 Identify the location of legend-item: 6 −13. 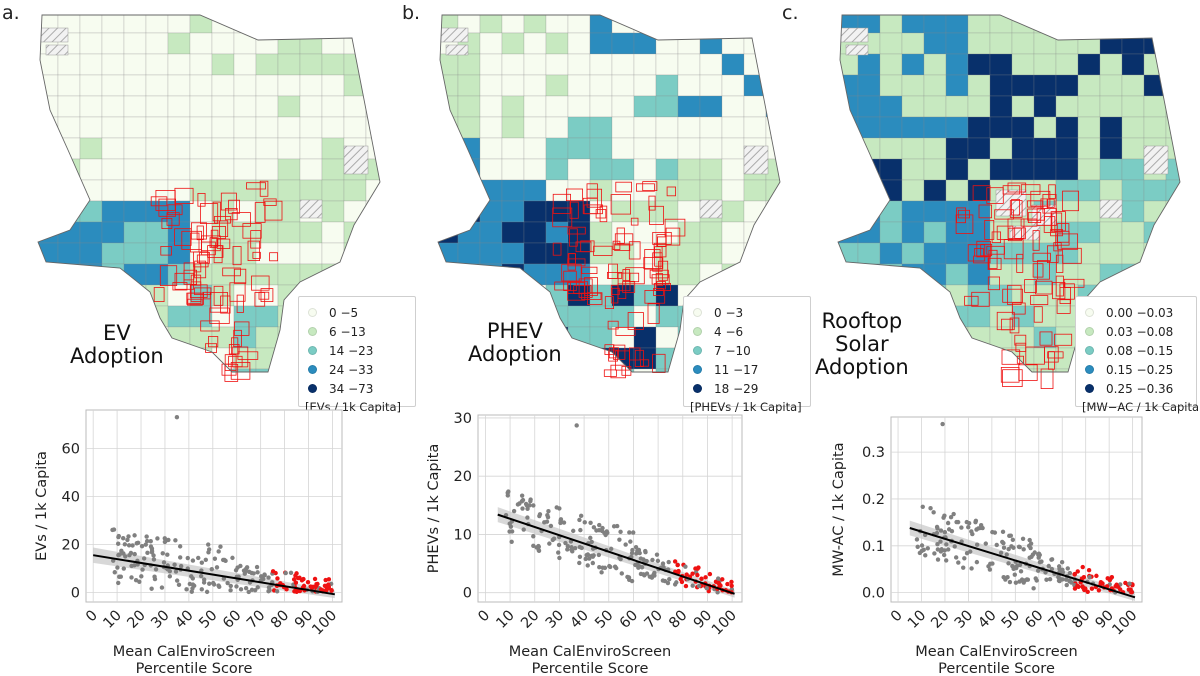
(357, 331).